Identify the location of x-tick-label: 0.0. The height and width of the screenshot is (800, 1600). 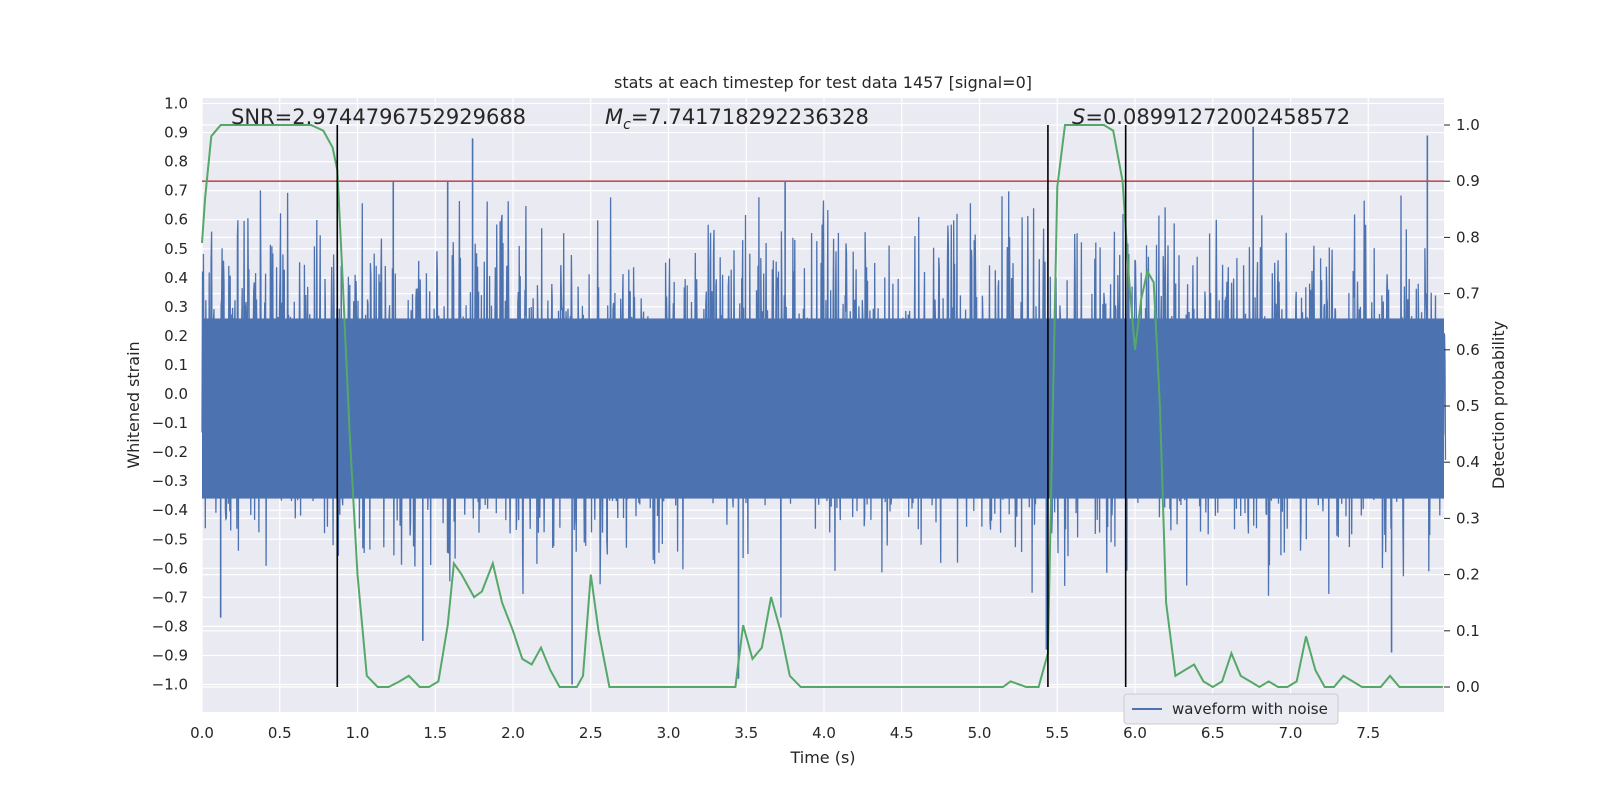
(202, 733).